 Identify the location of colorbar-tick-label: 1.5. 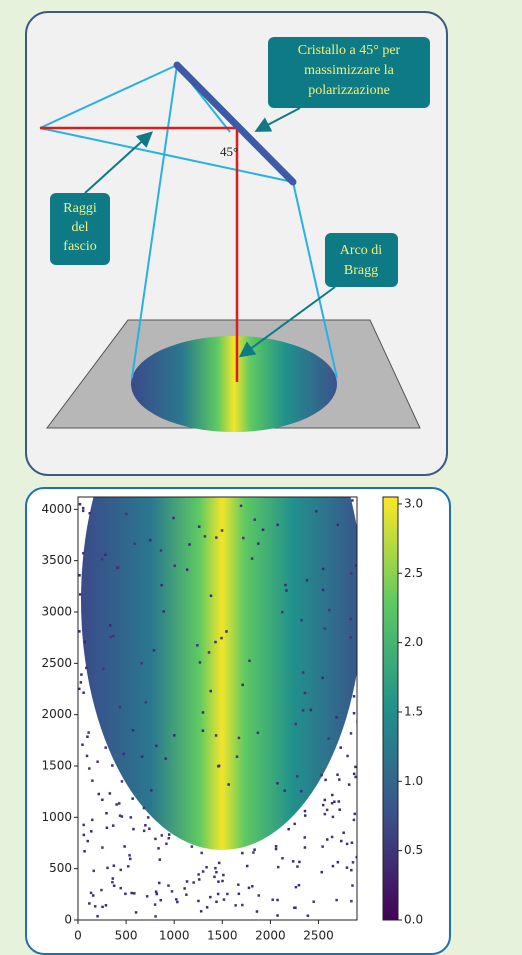
(413, 711).